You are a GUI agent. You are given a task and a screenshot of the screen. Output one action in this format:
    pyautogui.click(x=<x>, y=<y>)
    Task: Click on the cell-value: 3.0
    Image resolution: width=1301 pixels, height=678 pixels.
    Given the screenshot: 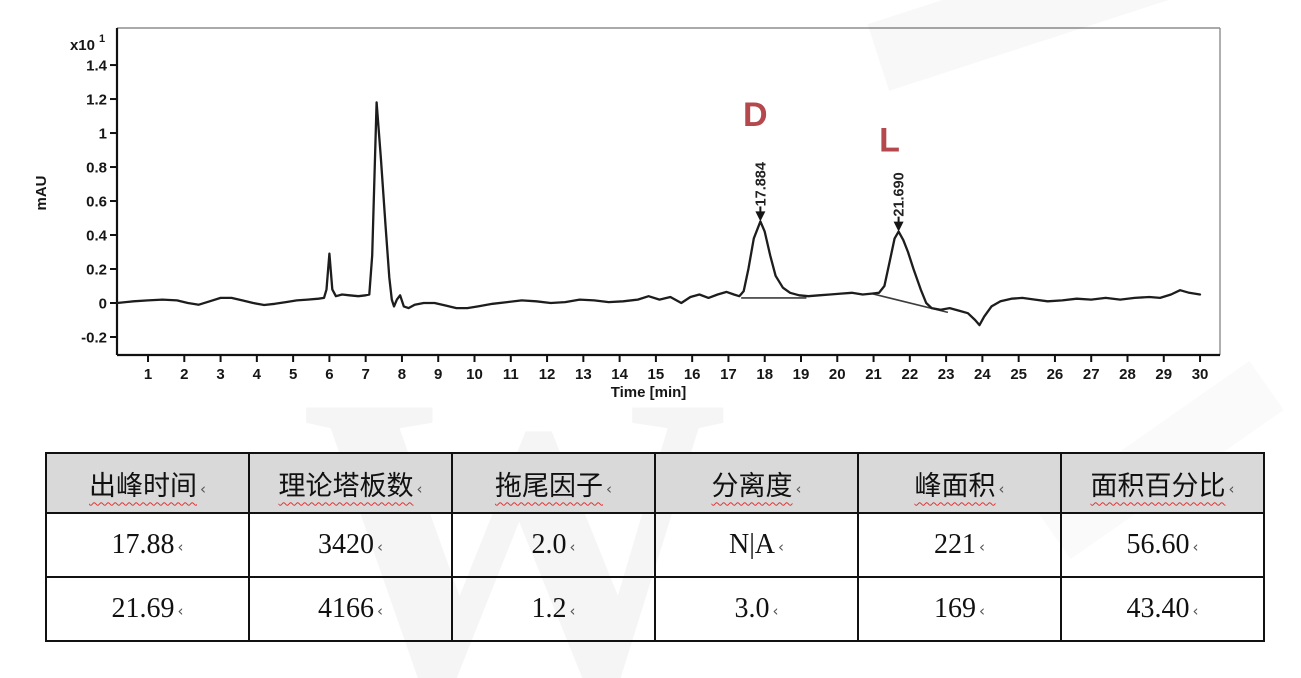 What is the action you would take?
    pyautogui.click(x=752, y=608)
    